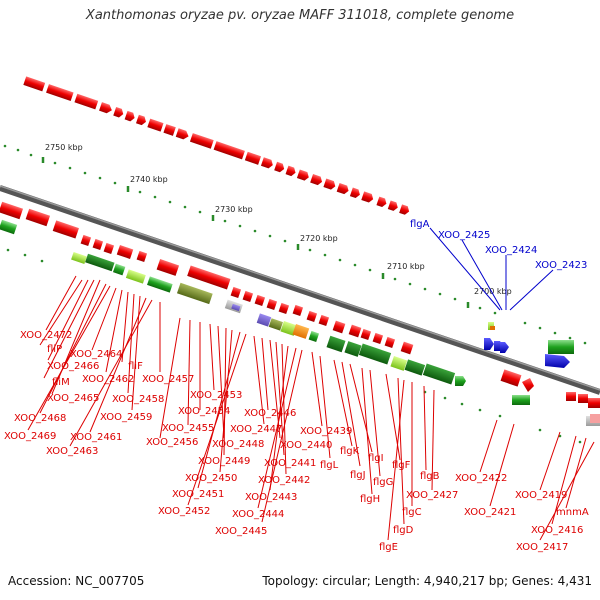 The height and width of the screenshot is (600, 600). I want to click on gene-label: XOO_2442, so click(284, 480).